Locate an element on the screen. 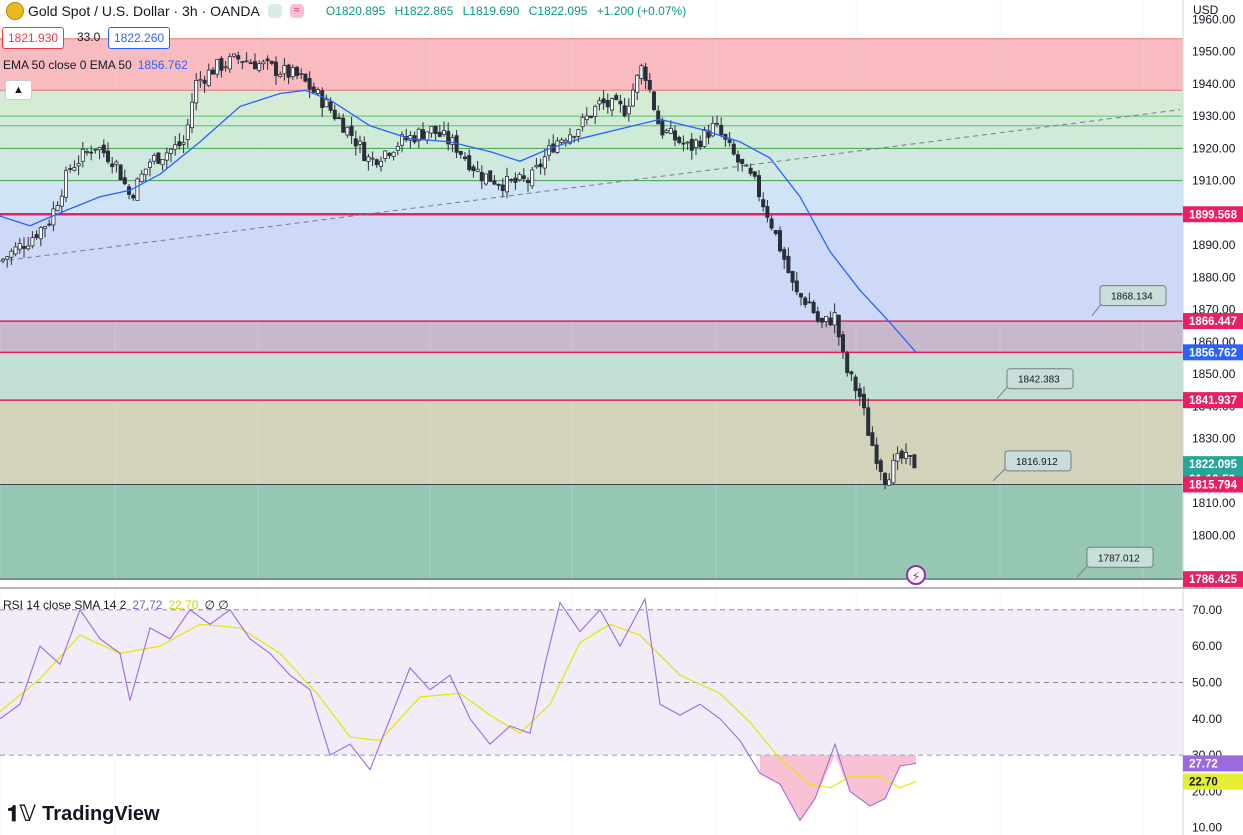  gold-coin-logo-icon is located at coordinates (15, 11).